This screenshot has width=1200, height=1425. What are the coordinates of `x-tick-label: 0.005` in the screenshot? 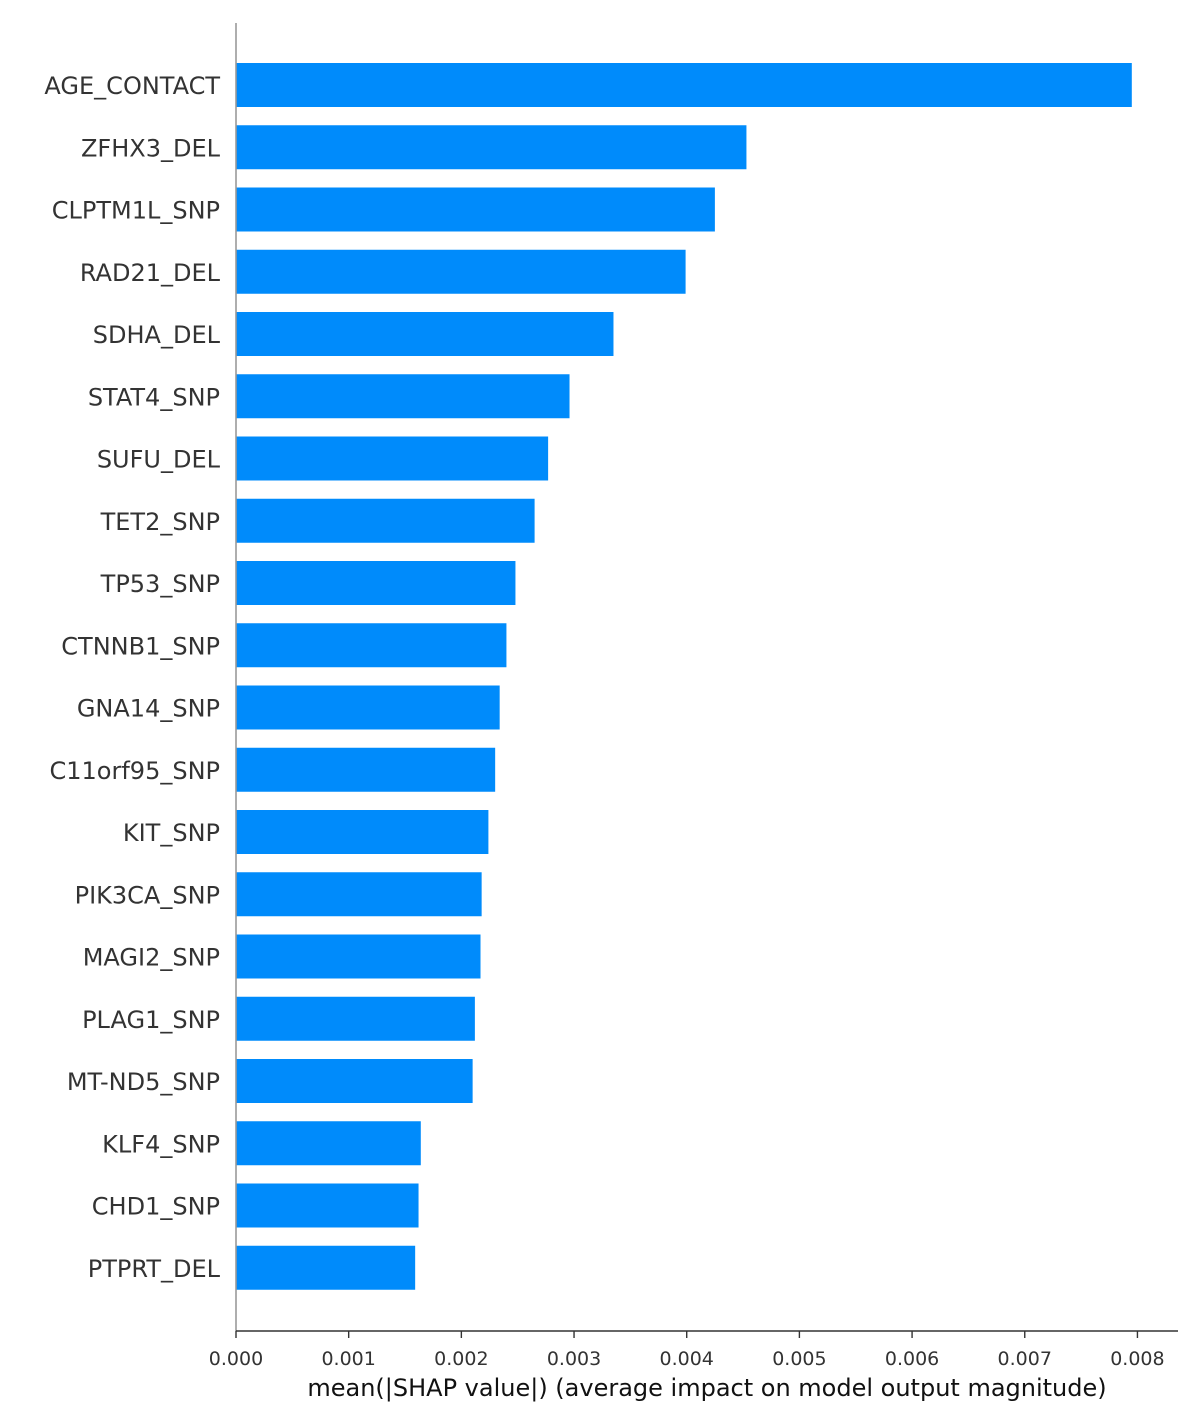 It's located at (799, 1359).